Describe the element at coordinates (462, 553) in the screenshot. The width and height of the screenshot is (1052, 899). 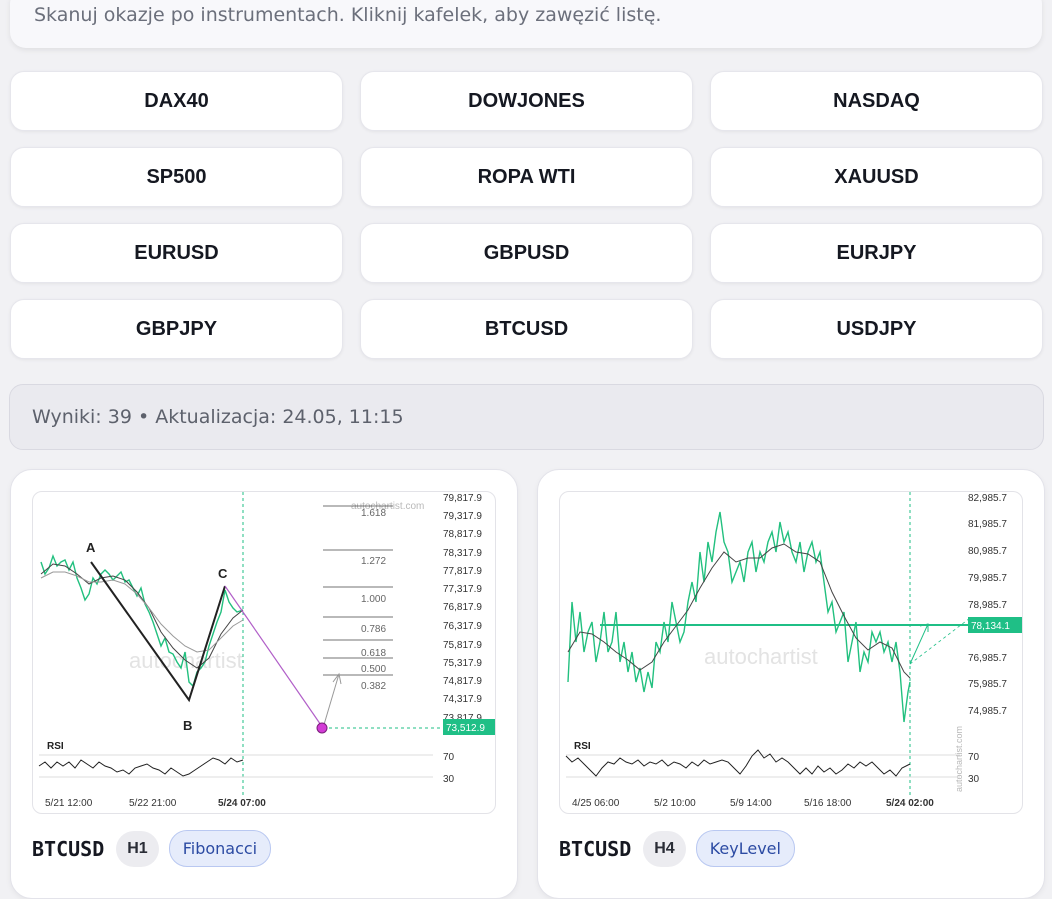
I see `price-tick: 78,317.9` at that location.